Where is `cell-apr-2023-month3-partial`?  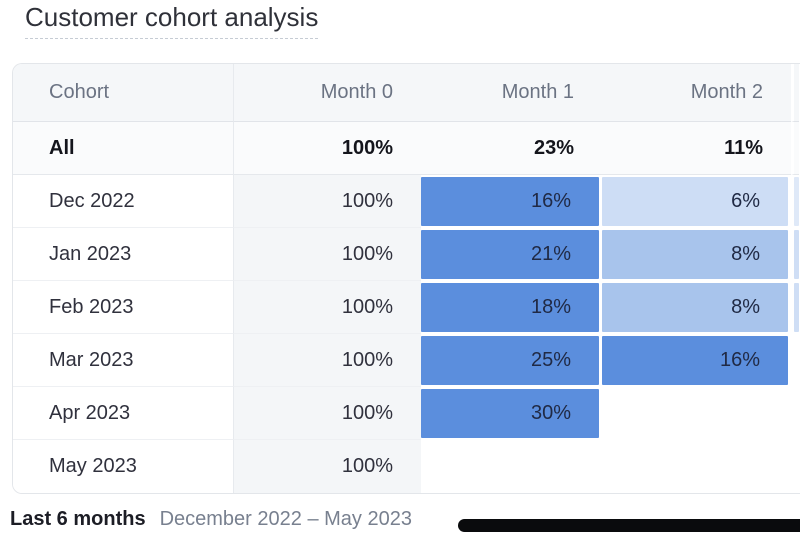
cell-apr-2023-month3-partial is located at coordinates (795, 413).